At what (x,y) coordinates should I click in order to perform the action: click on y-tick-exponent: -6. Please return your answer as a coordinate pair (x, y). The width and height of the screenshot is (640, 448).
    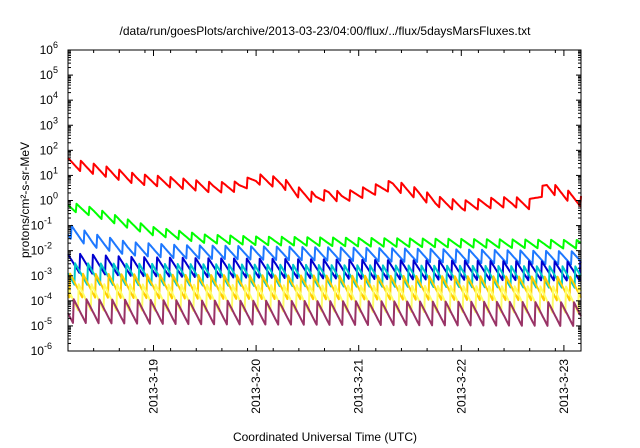
    Looking at the image, I should click on (48, 346).